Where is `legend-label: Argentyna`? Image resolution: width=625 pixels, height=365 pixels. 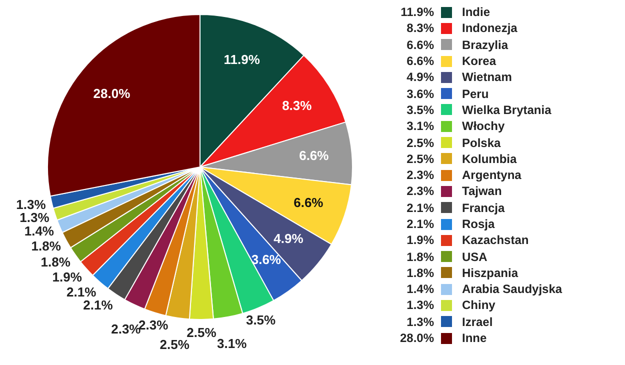 legend-label: Argentyna is located at coordinates (492, 175).